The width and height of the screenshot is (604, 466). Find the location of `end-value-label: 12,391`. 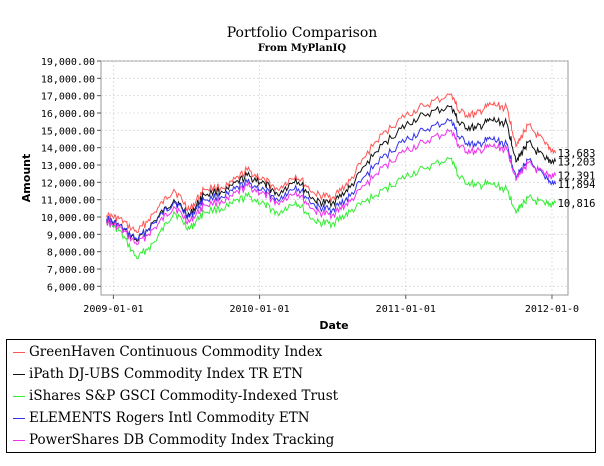

end-value-label: 12,391 is located at coordinates (577, 177).